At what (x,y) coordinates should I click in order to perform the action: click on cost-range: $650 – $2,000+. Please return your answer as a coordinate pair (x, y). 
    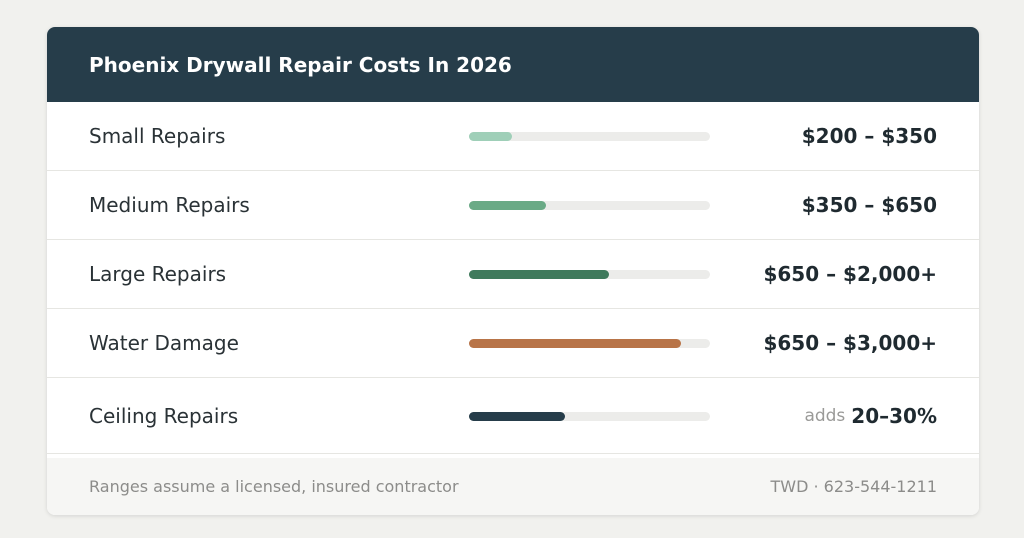
    Looking at the image, I should click on (850, 274).